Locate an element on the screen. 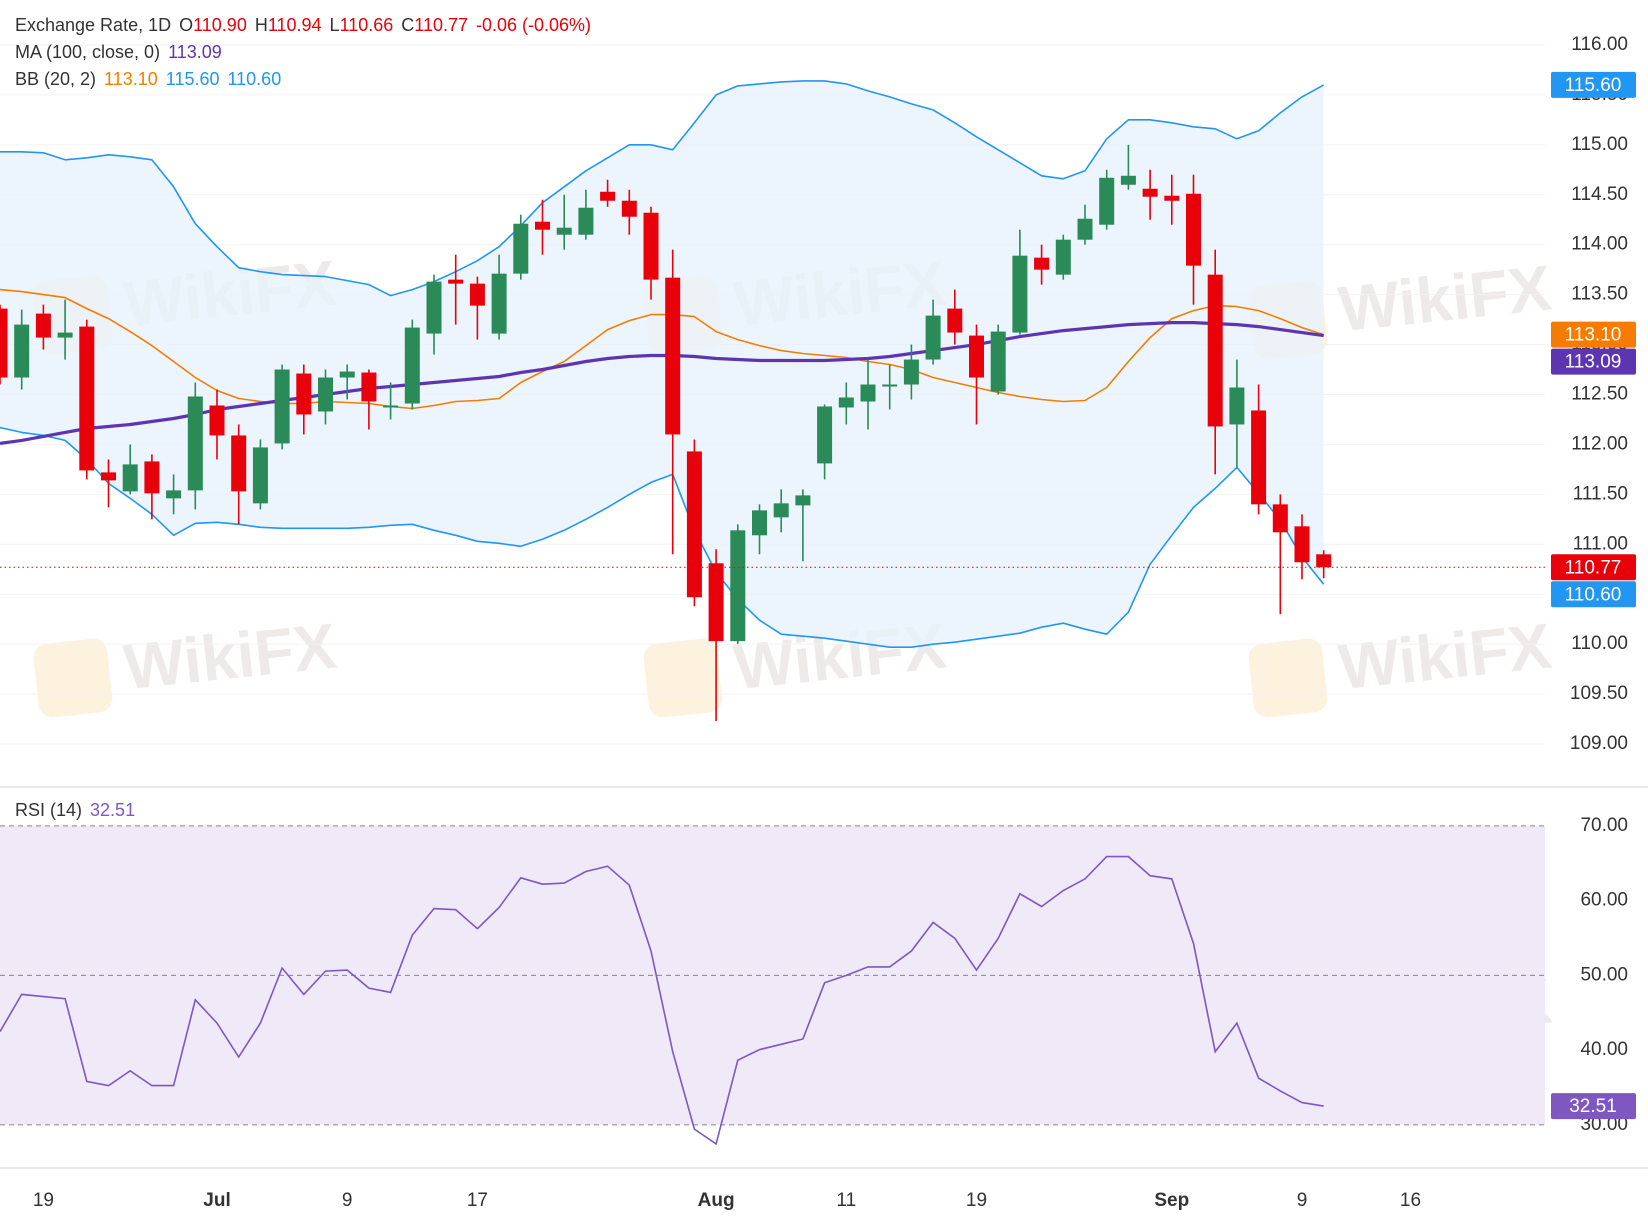 The image size is (1648, 1223). indicator-value: 113.10 is located at coordinates (131, 79).